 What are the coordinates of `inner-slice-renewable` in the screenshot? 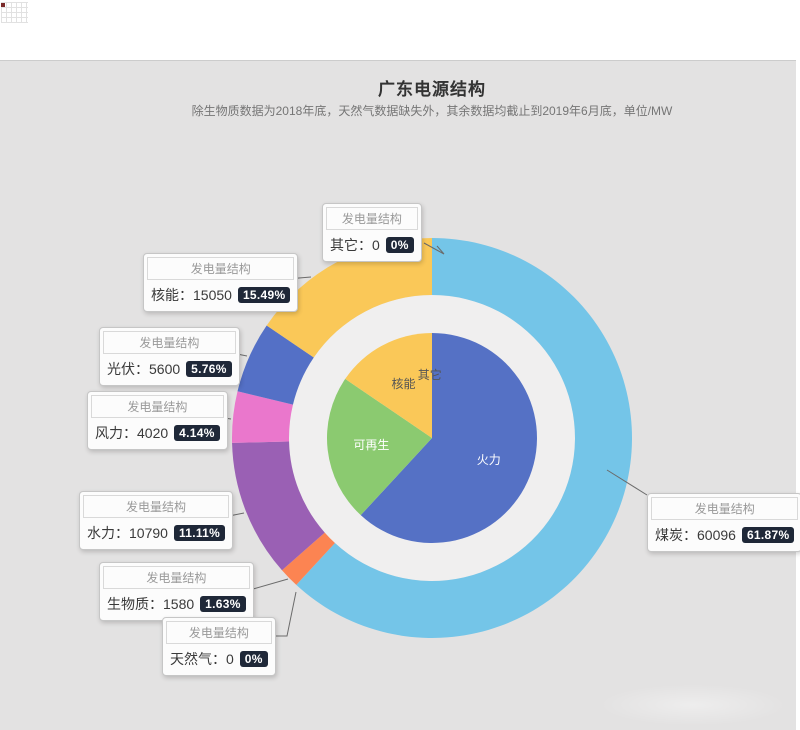 It's located at (379, 447).